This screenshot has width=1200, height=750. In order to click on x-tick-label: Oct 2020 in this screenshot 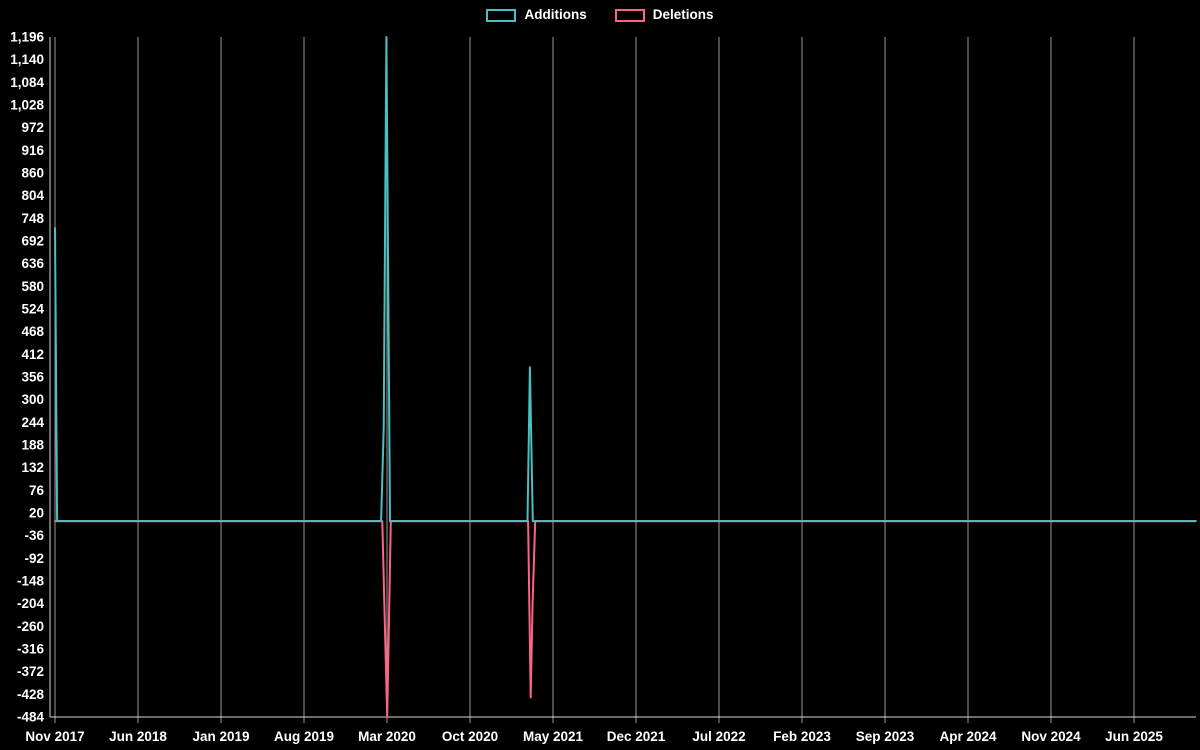, I will do `click(470, 736)`.